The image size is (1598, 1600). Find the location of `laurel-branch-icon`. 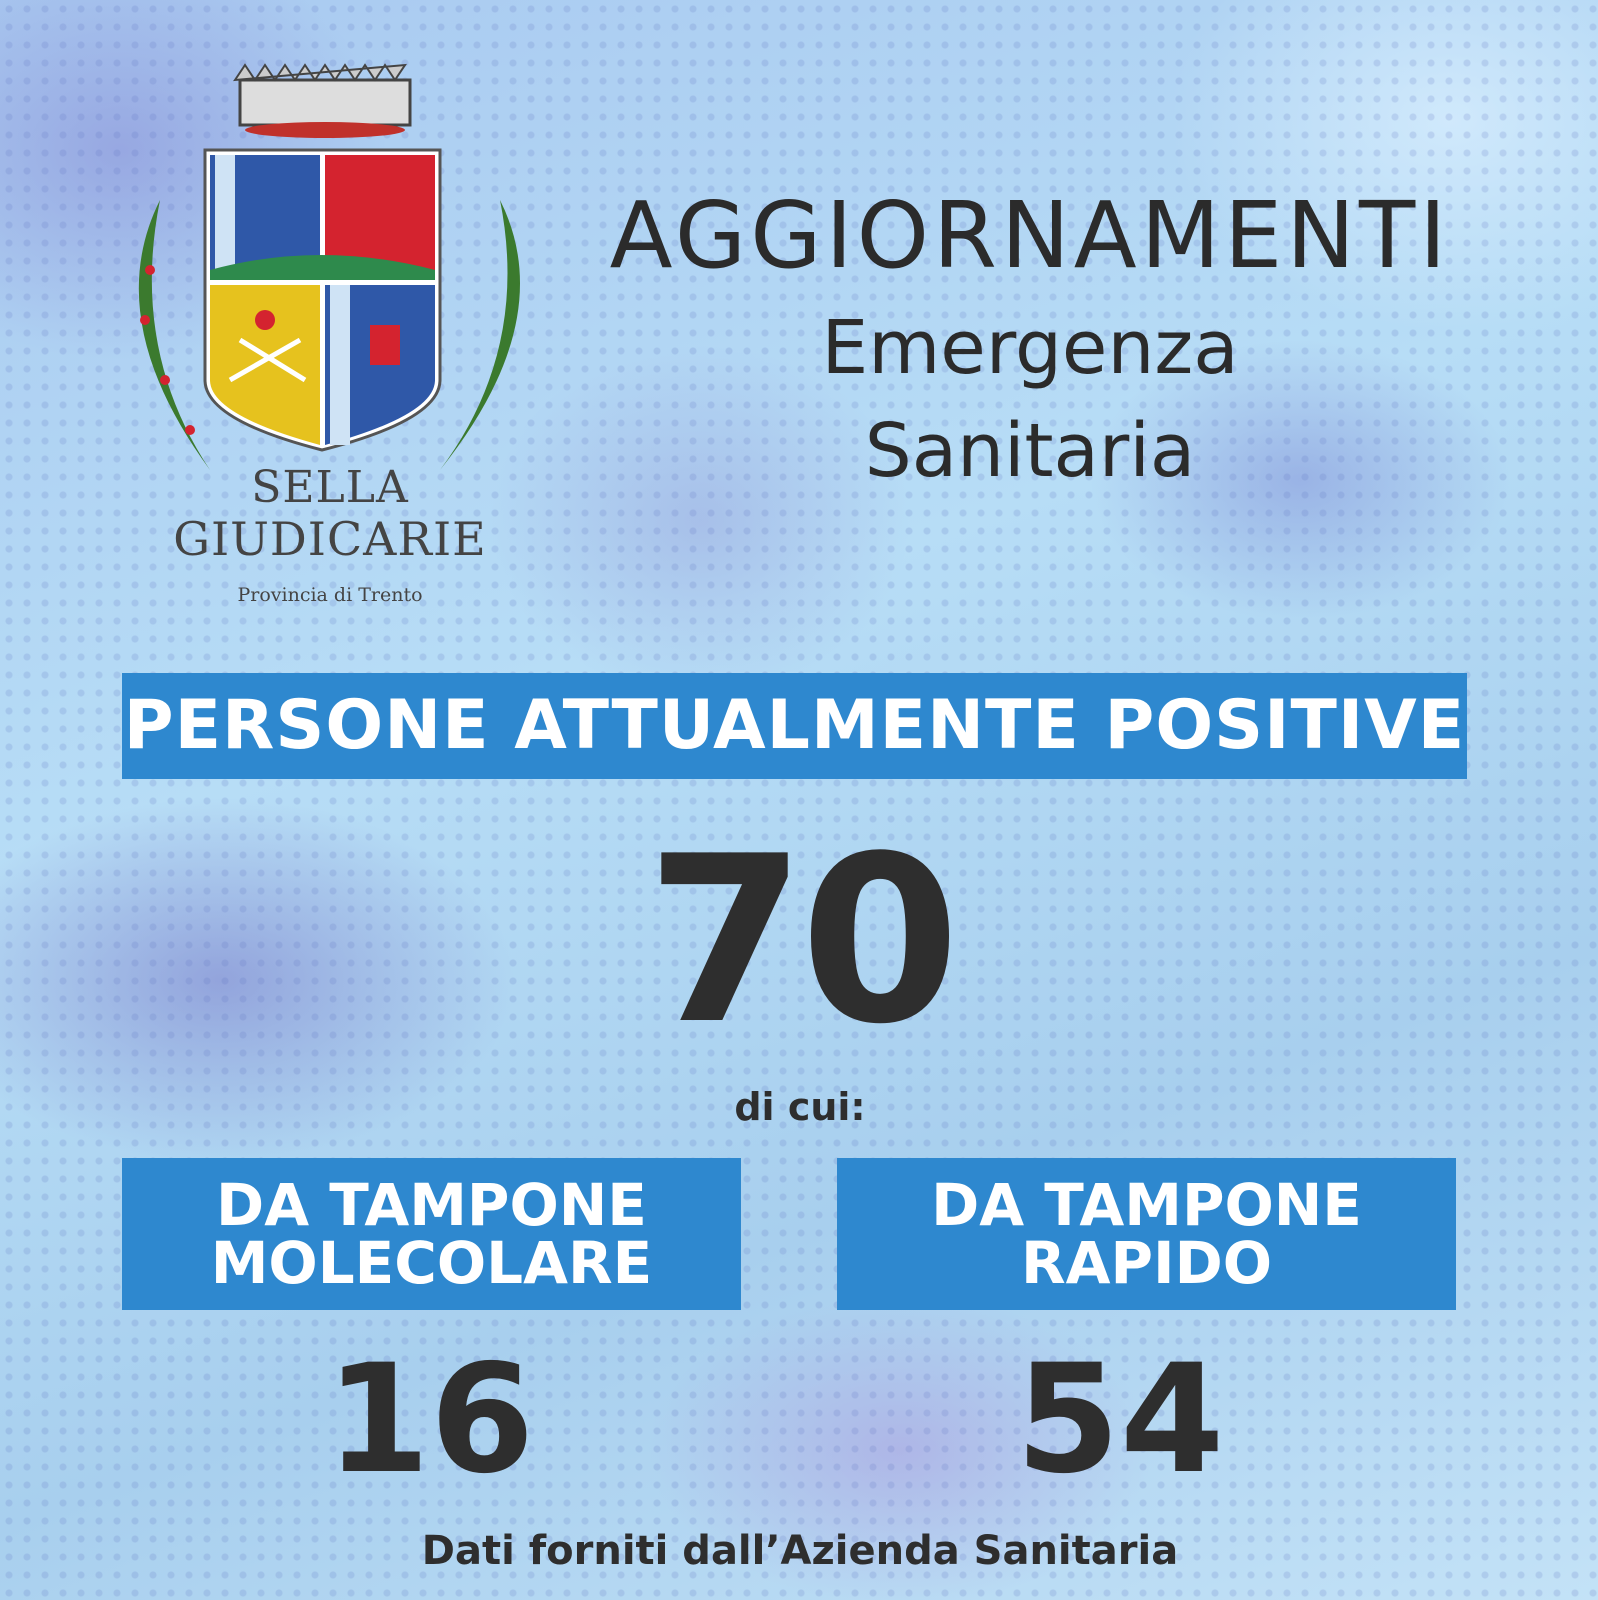

laurel-branch-icon is located at coordinates (329, 335).